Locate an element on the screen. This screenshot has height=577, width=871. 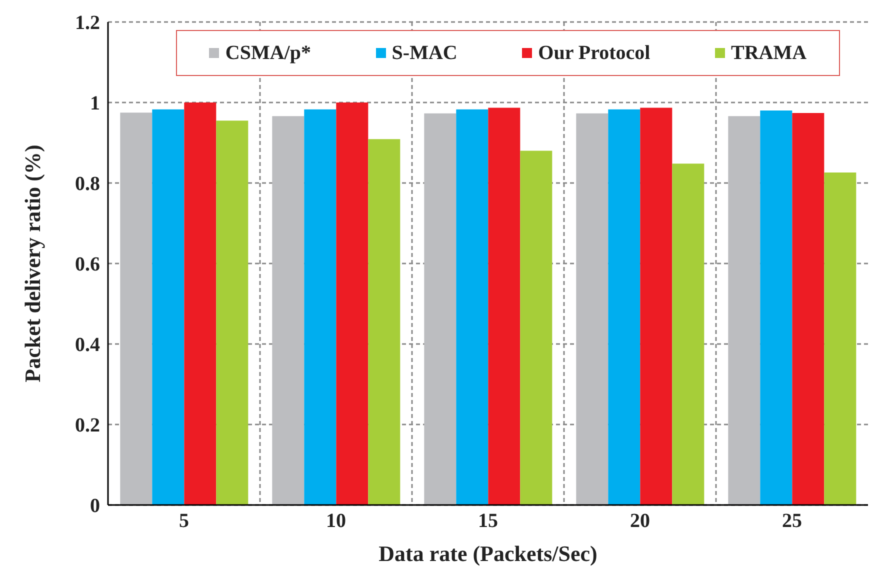
legend-label: TRAMA is located at coordinates (768, 53).